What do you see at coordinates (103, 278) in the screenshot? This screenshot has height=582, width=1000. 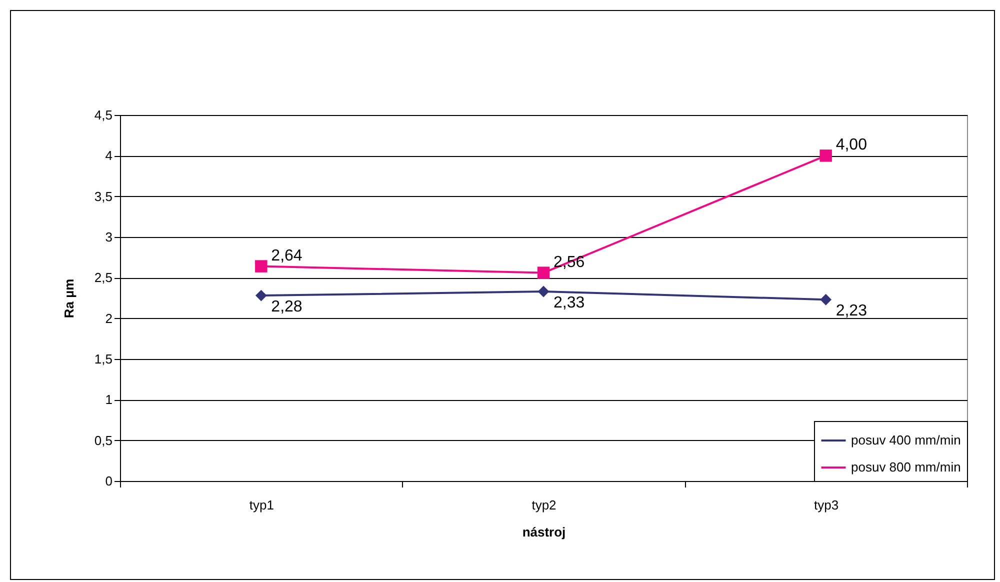 I see `y-tick-label: 2,5` at bounding box center [103, 278].